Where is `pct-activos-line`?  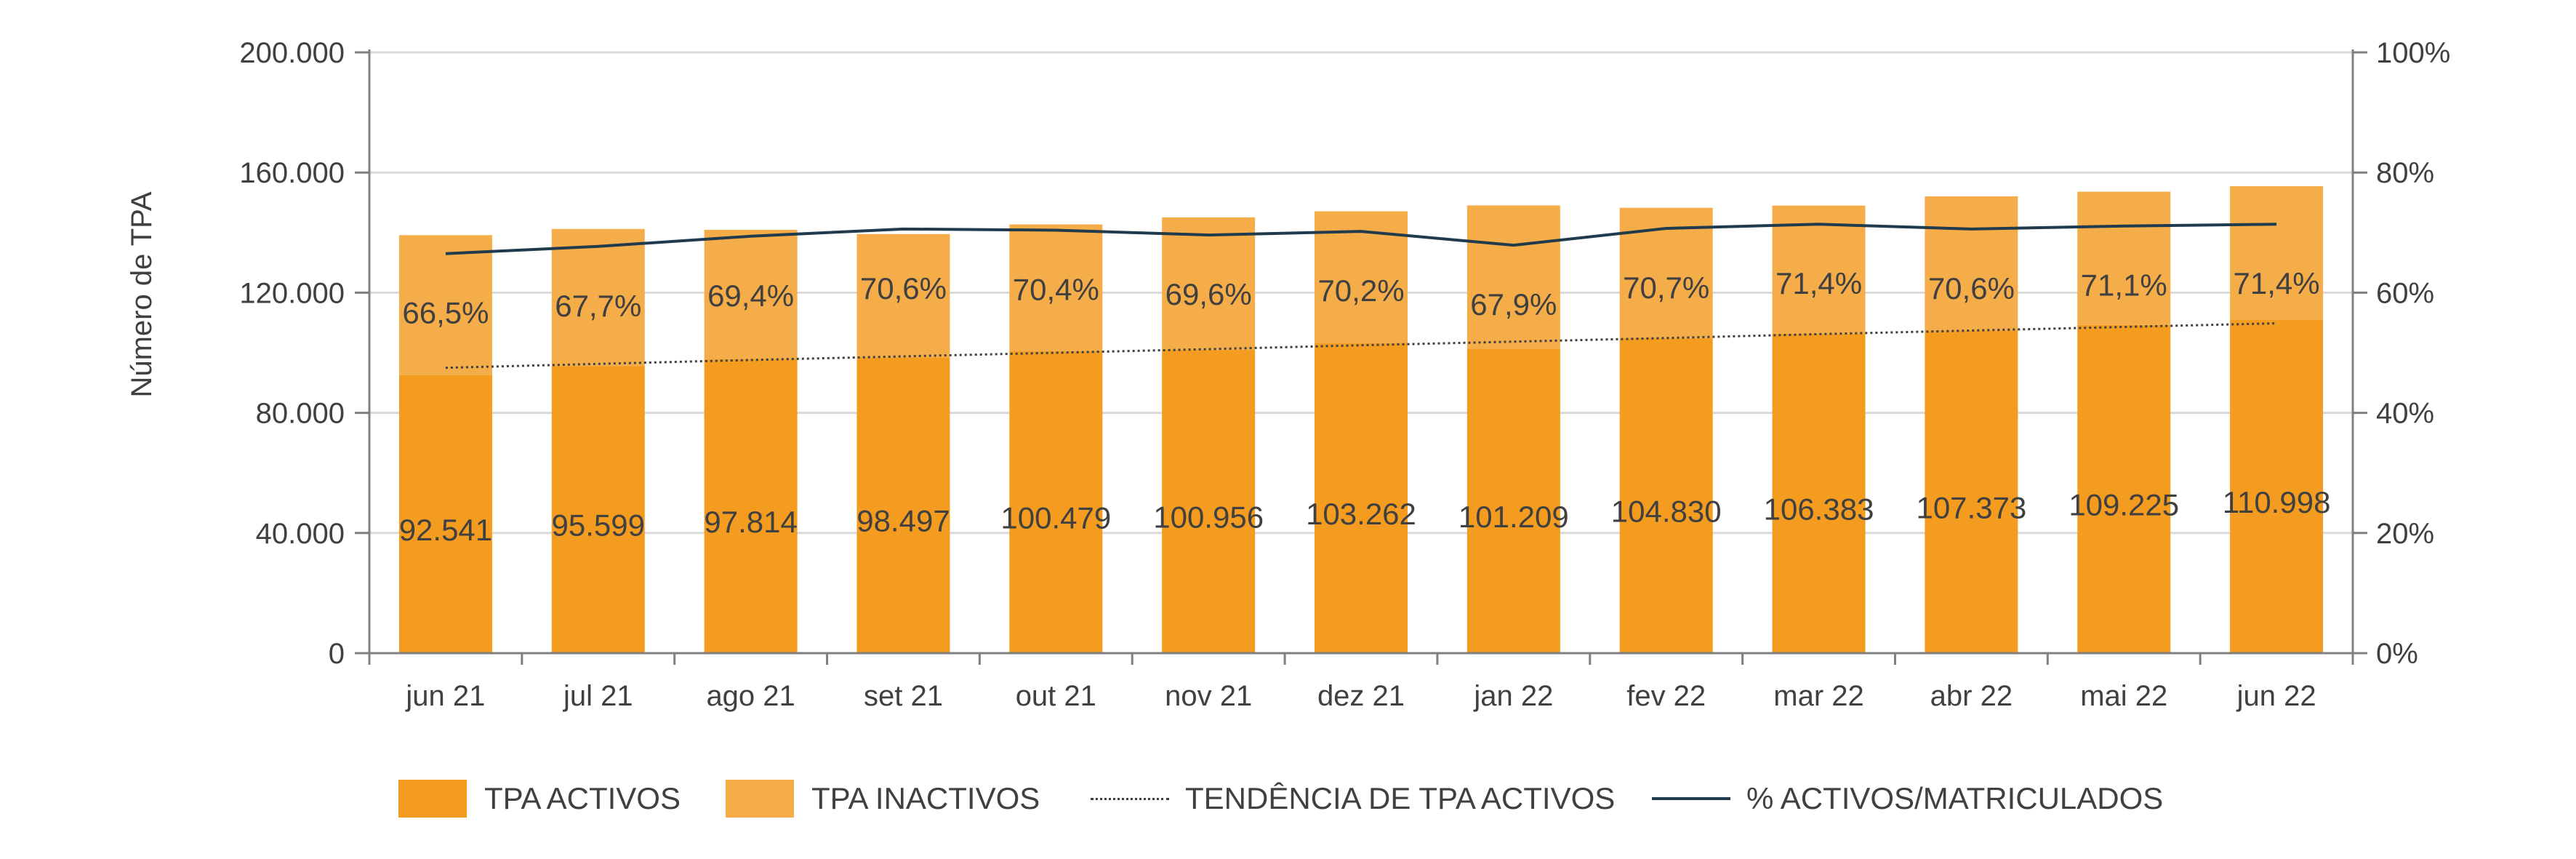 pct-activos-line is located at coordinates (1361, 239).